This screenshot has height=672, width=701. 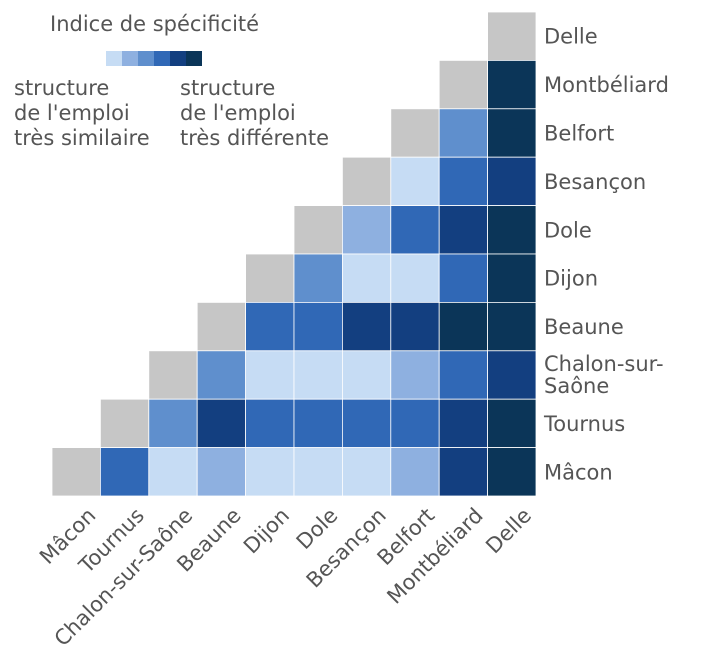 I want to click on legend-color-scale, so click(x=154, y=58).